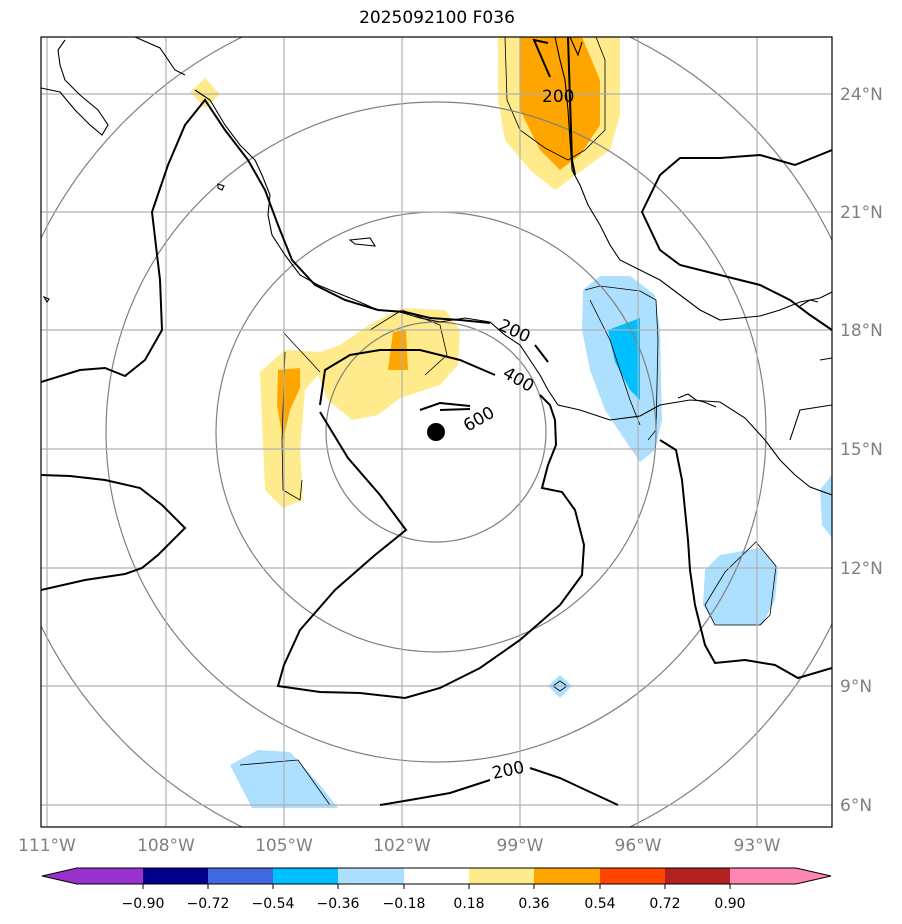  I want to click on colorbar-label: −0.72, so click(208, 904).